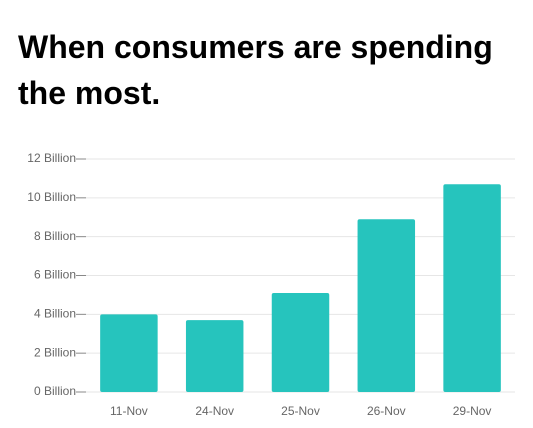 Image resolution: width=533 pixels, height=428 pixels. I want to click on y-tick-label: 4 Billion, so click(55, 314).